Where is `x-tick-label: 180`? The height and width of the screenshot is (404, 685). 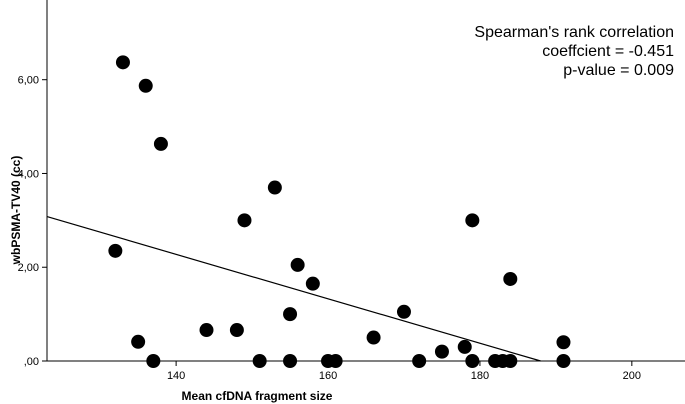 x-tick-label: 180 is located at coordinates (480, 376).